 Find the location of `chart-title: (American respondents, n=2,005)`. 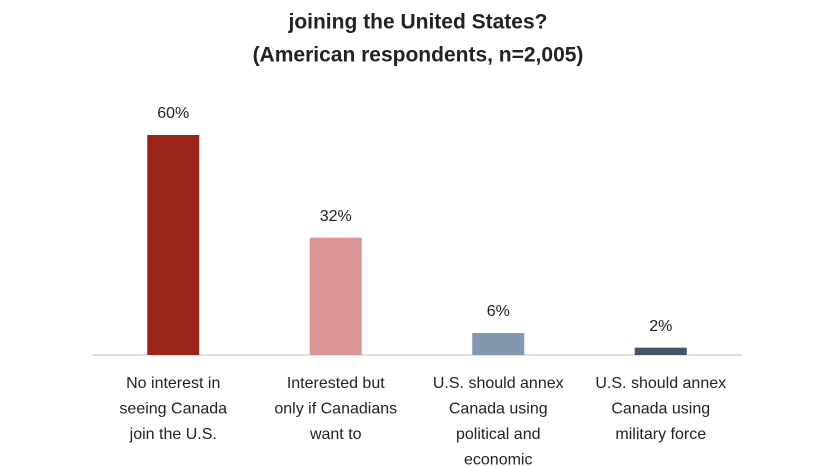

chart-title: (American respondents, n=2,005) is located at coordinates (418, 55).